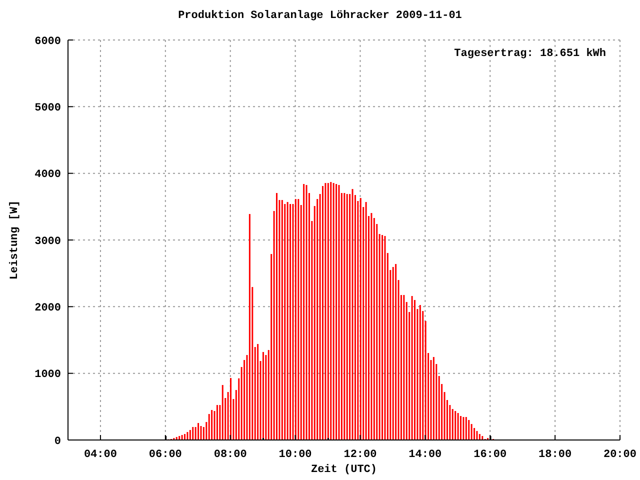 The height and width of the screenshot is (480, 640). Describe the element at coordinates (490, 454) in the screenshot. I see `x-tick-label: 16:00` at that location.